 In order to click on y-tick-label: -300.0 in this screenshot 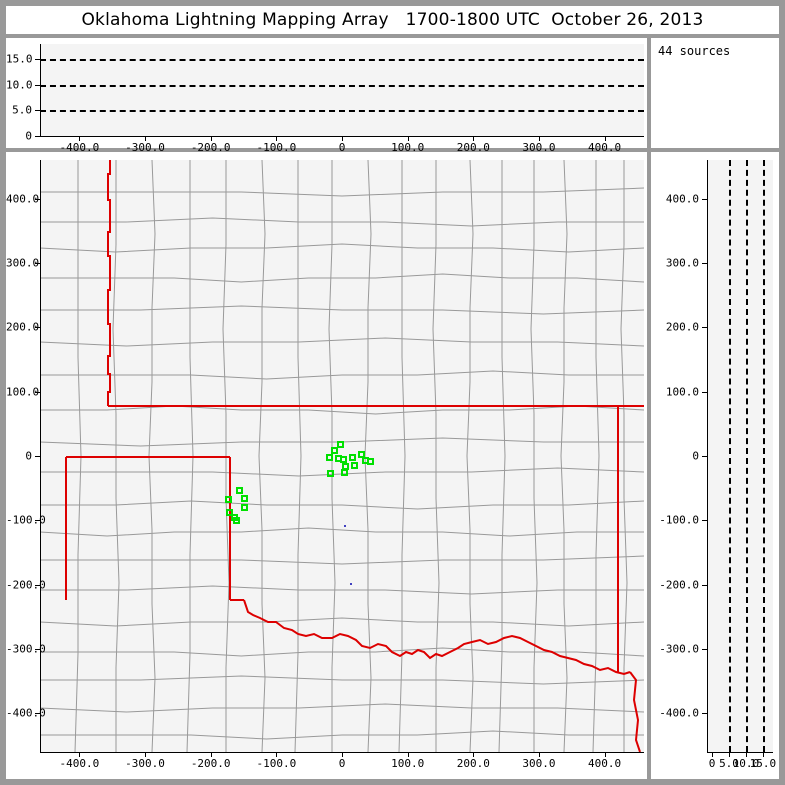, I will do `click(26, 649)`.